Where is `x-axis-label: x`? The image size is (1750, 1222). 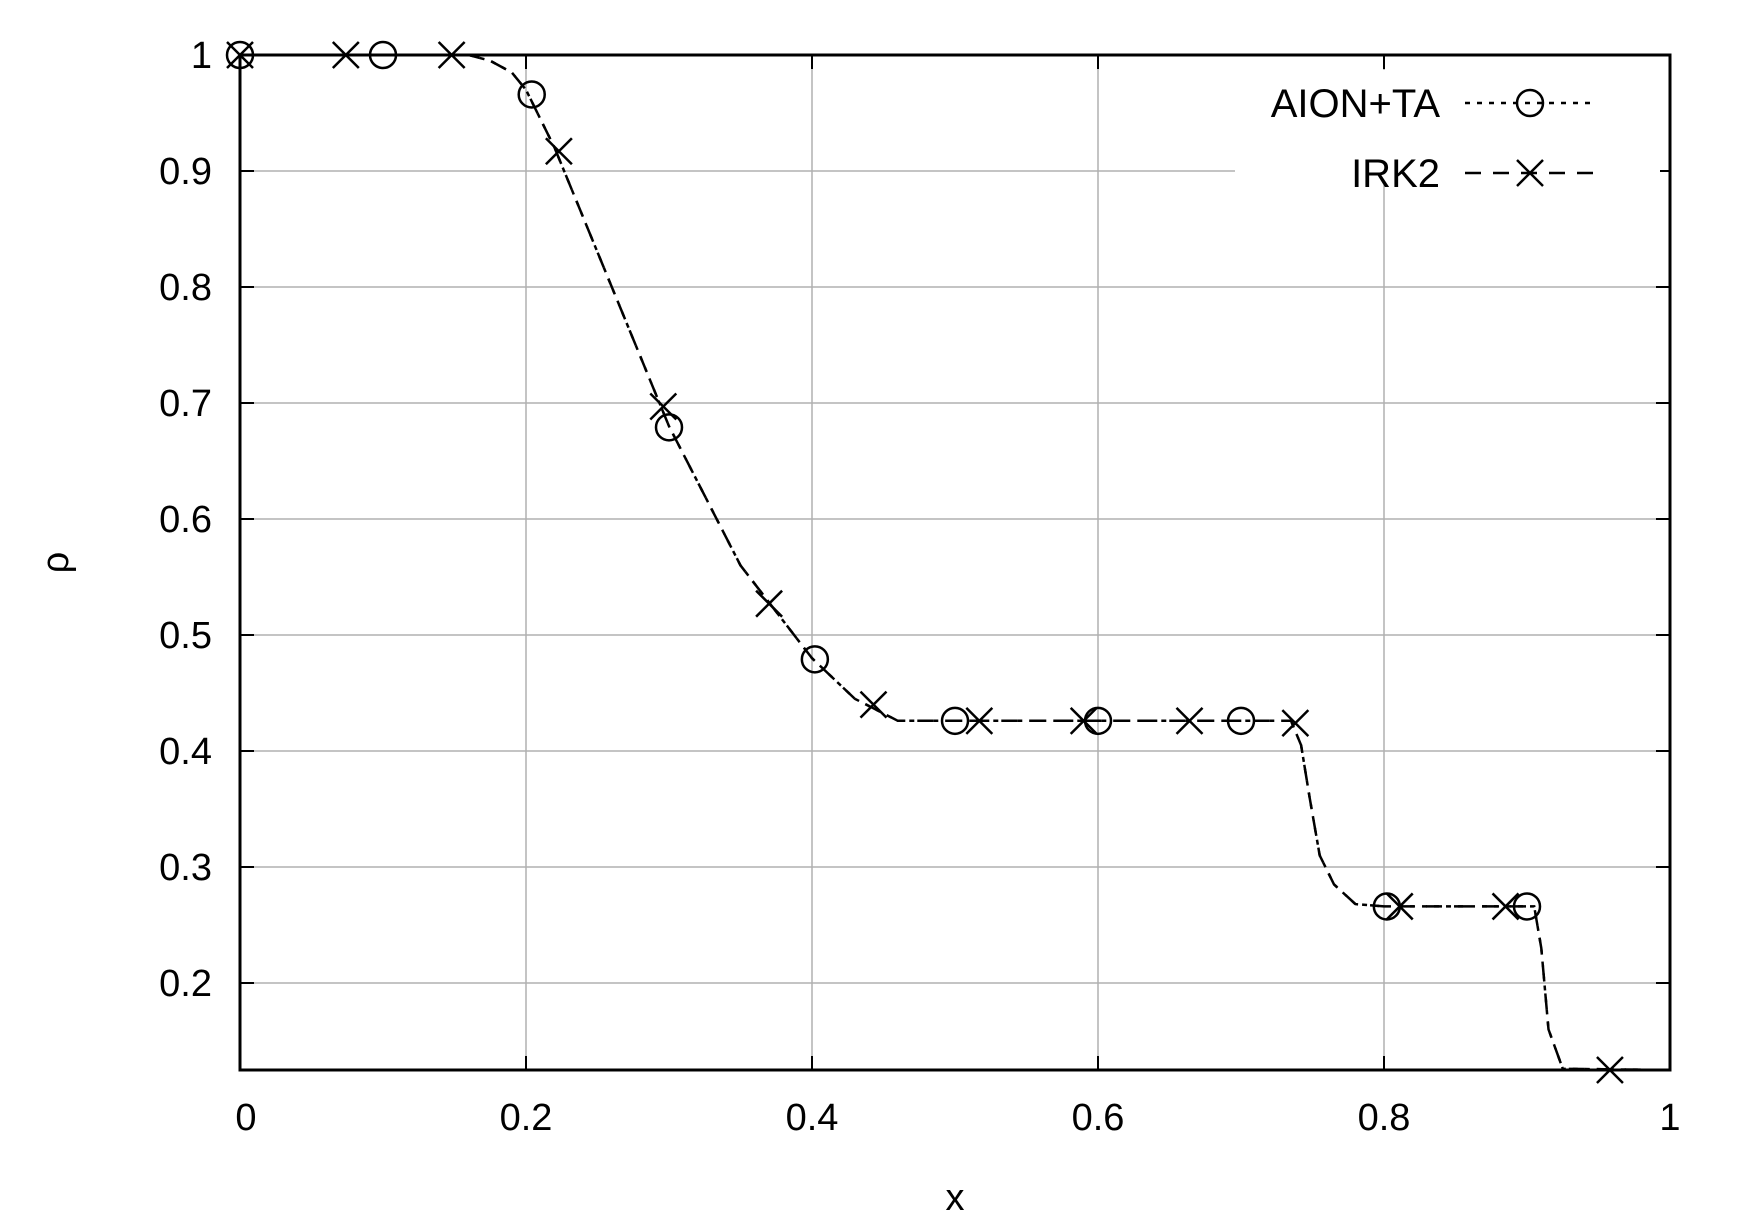 x-axis-label: x is located at coordinates (955, 1198).